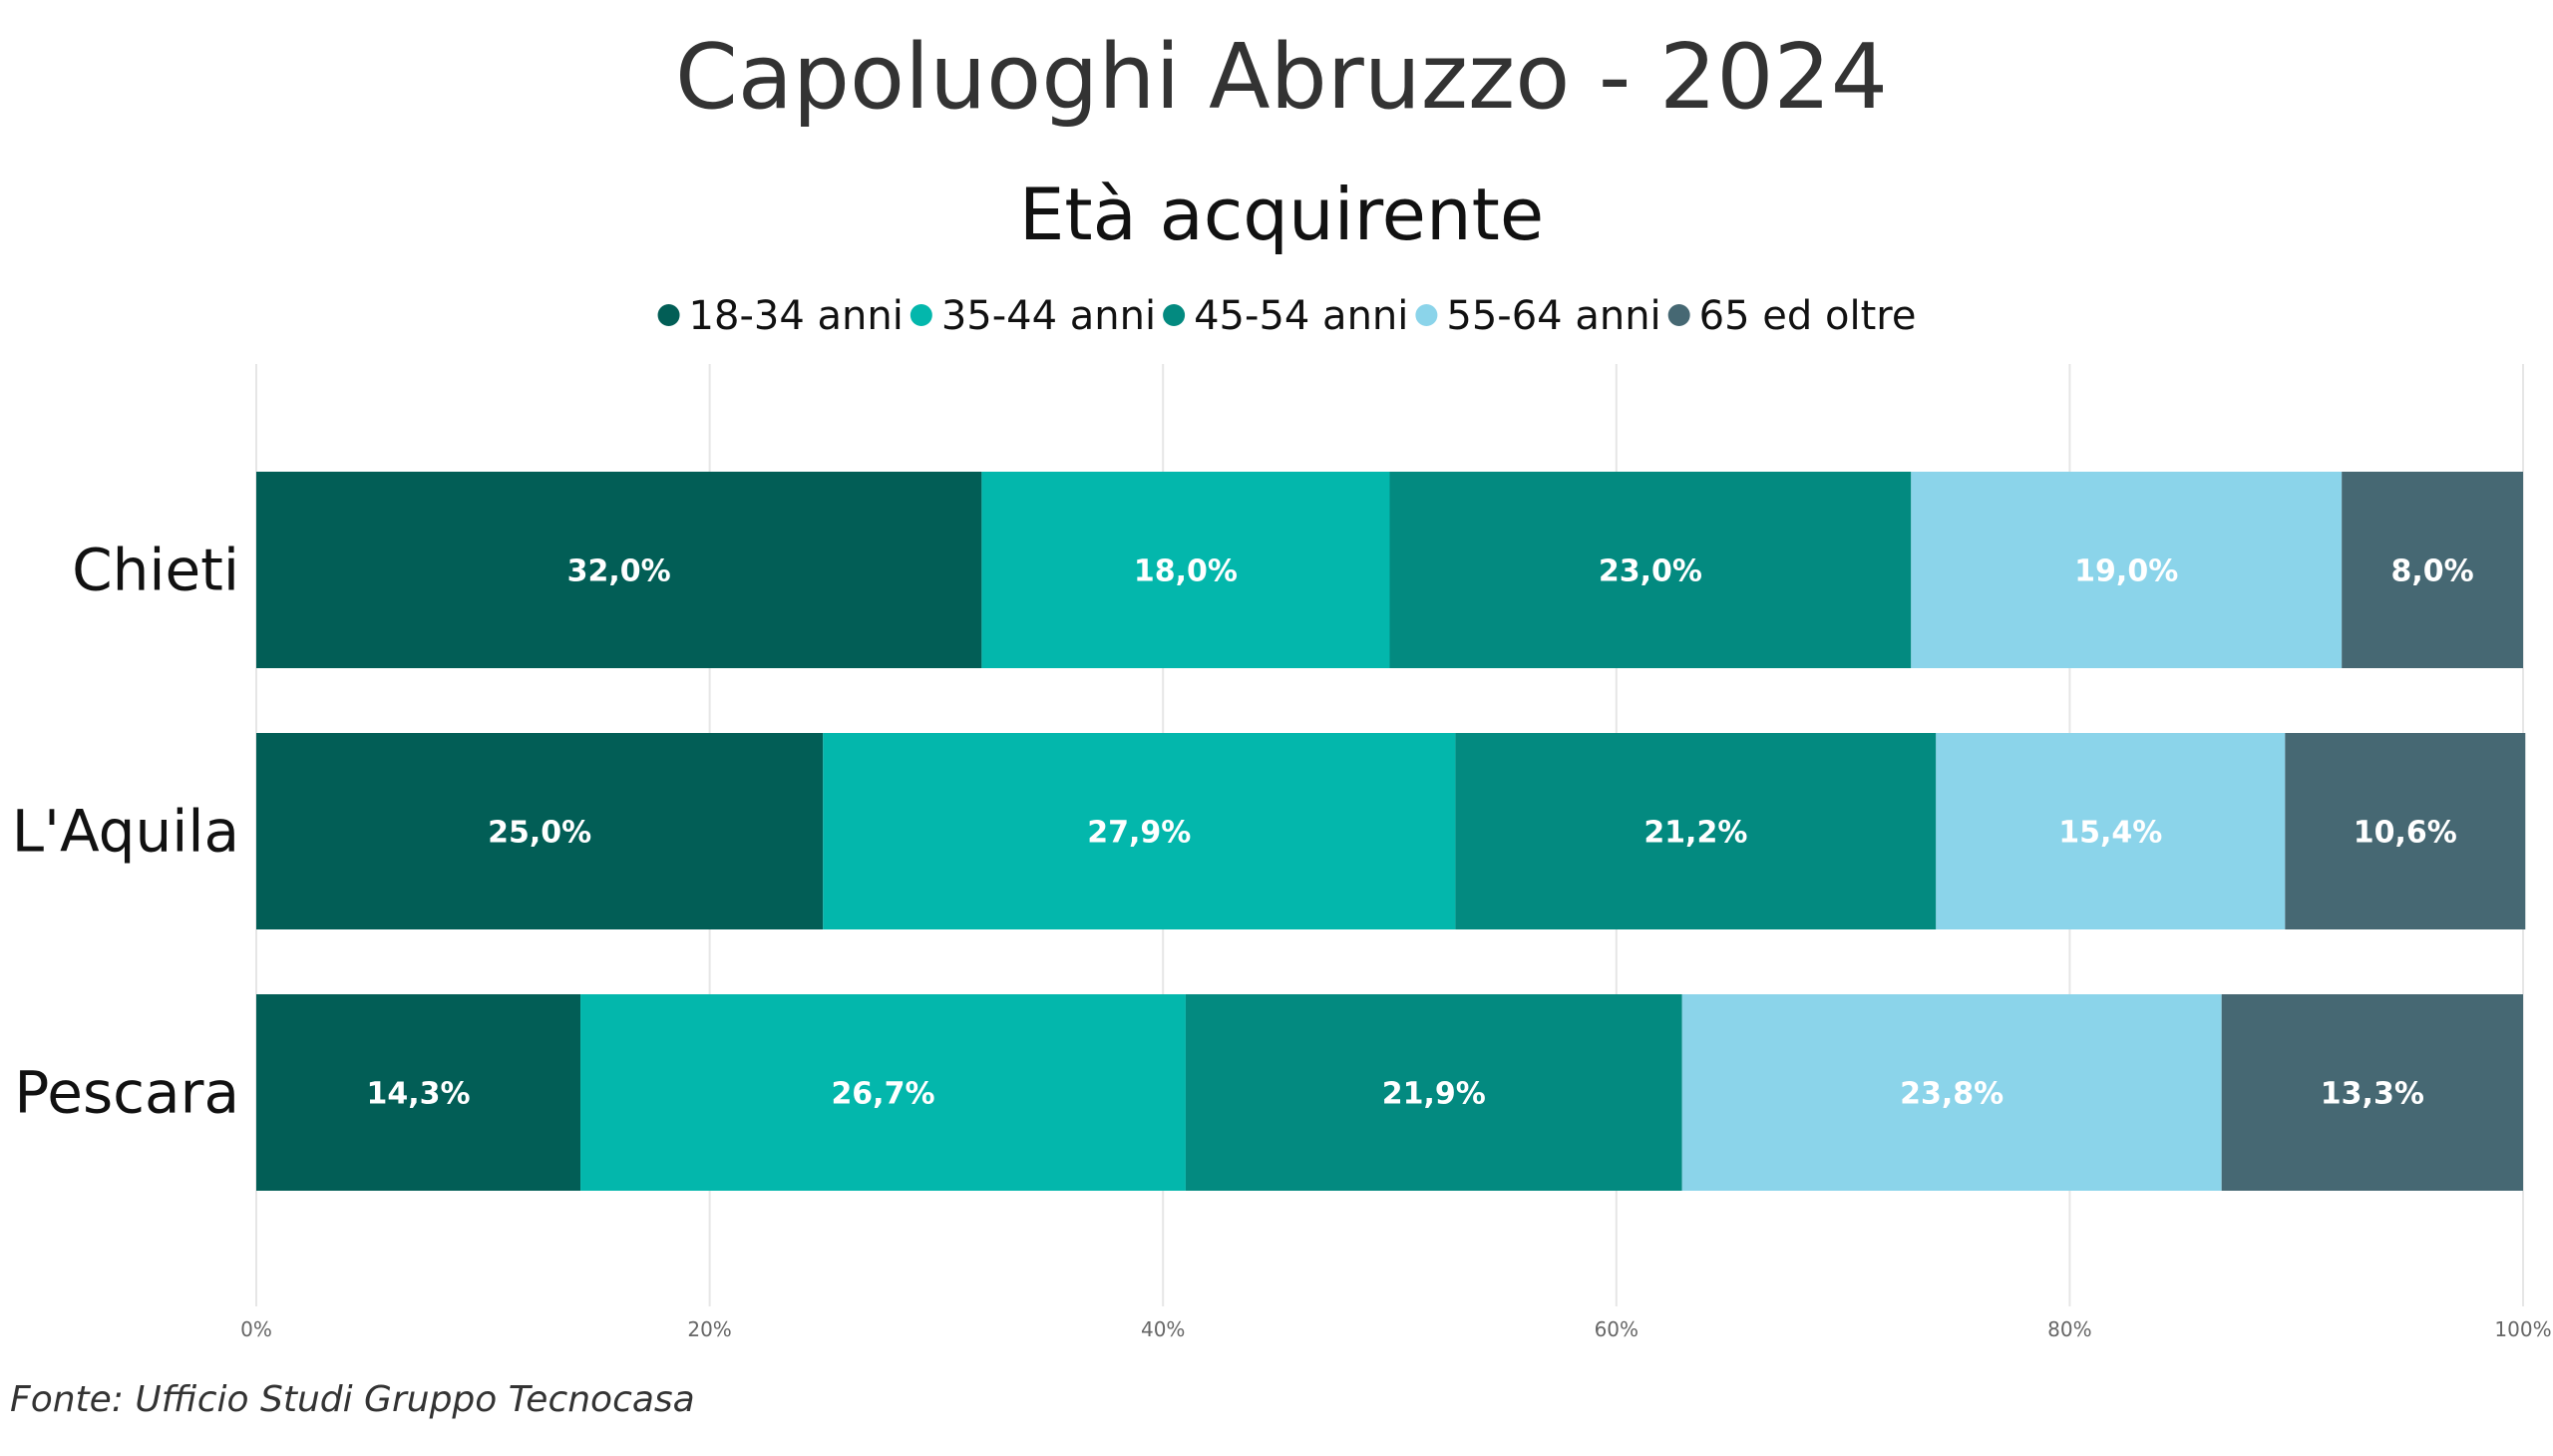 This screenshot has height=1456, width=2553. Describe the element at coordinates (2405, 833) in the screenshot. I see `data-label: 10,6%` at that location.